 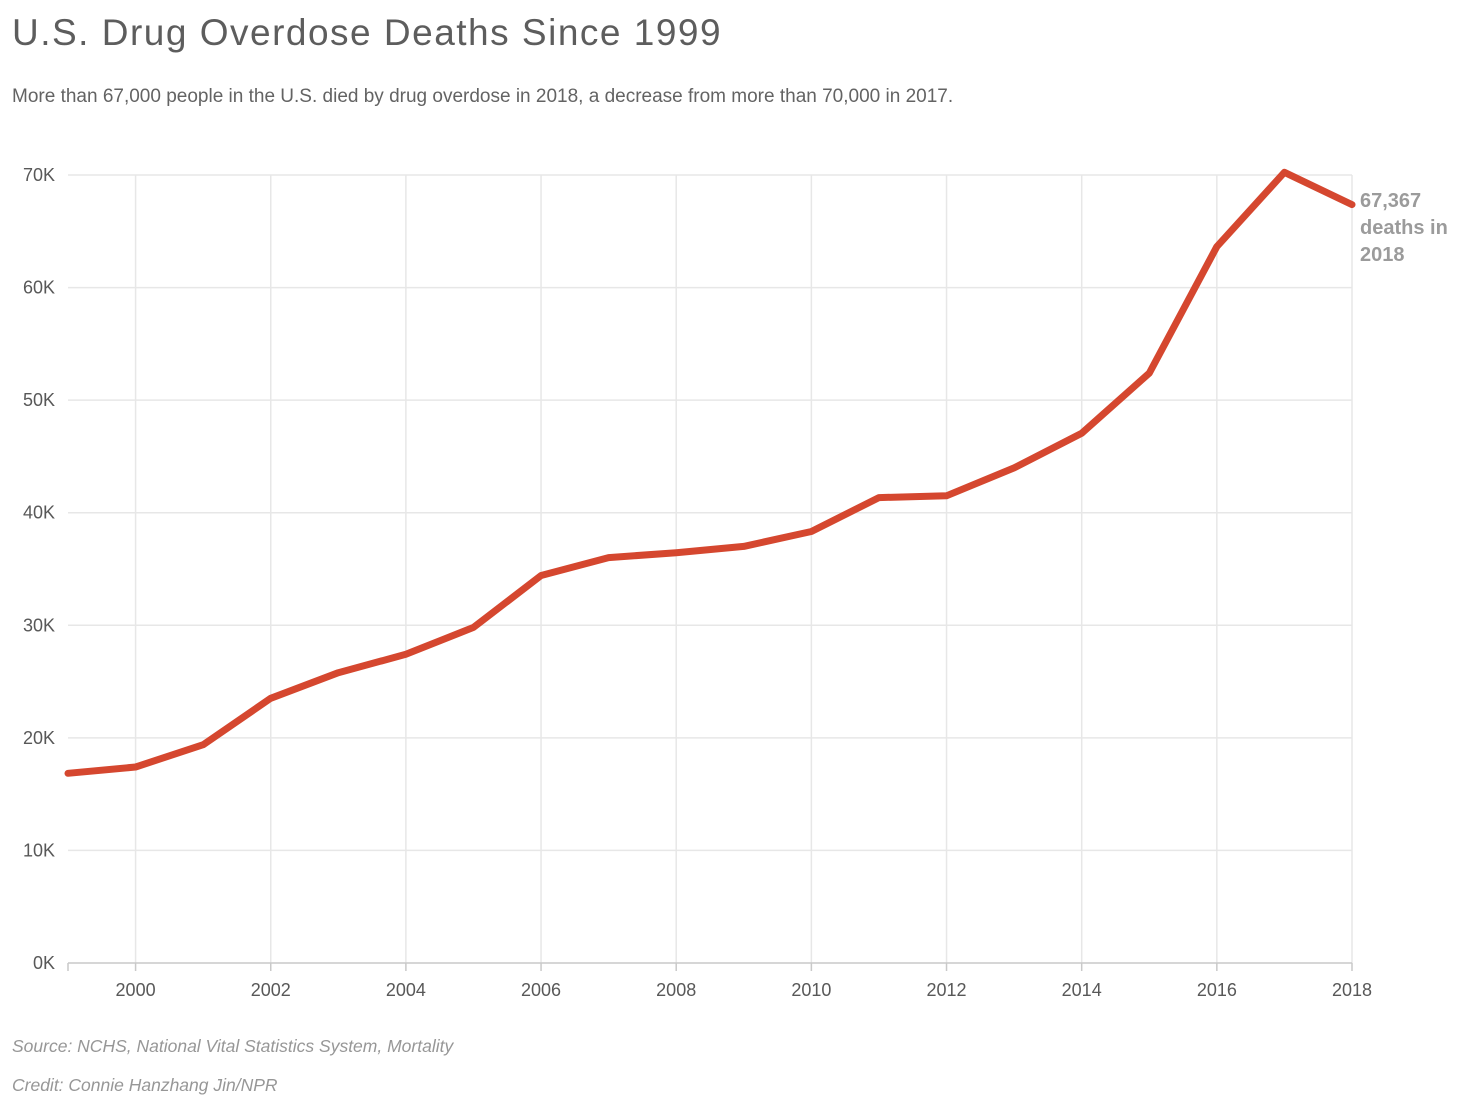 What do you see at coordinates (136, 990) in the screenshot?
I see `x-tick-label: 2000` at bounding box center [136, 990].